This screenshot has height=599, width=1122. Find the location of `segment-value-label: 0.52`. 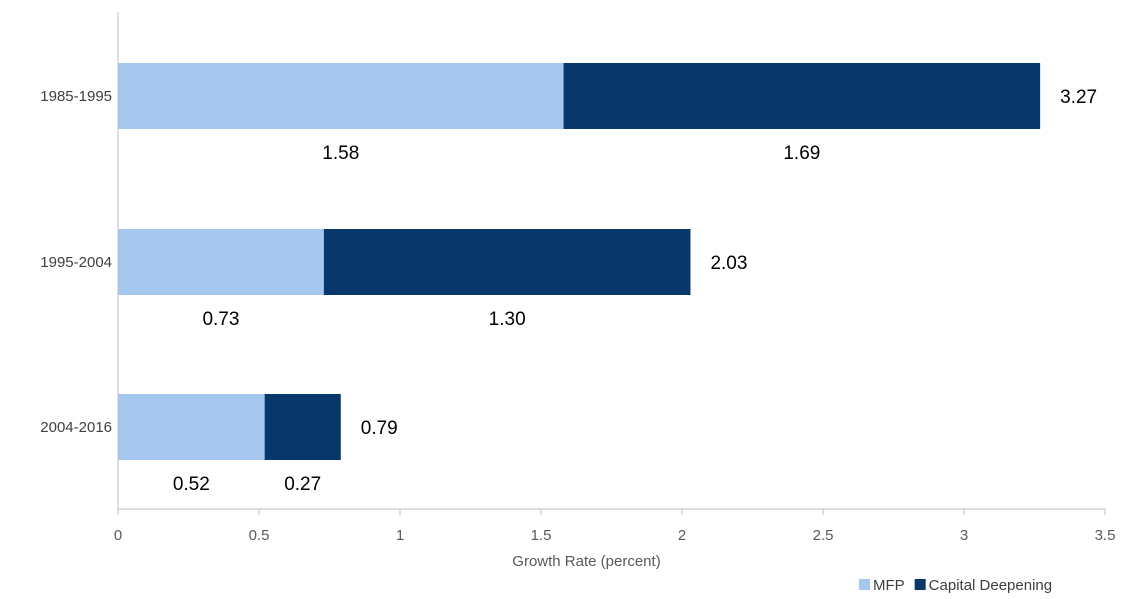

segment-value-label: 0.52 is located at coordinates (191, 484).